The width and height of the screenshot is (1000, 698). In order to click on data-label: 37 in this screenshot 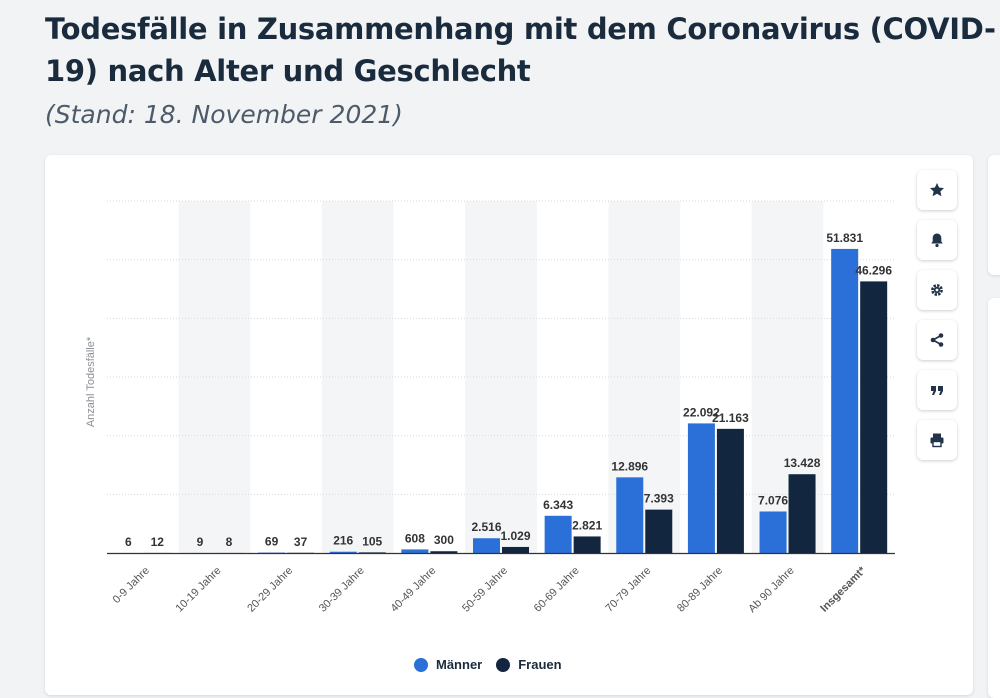, I will do `click(301, 542)`.